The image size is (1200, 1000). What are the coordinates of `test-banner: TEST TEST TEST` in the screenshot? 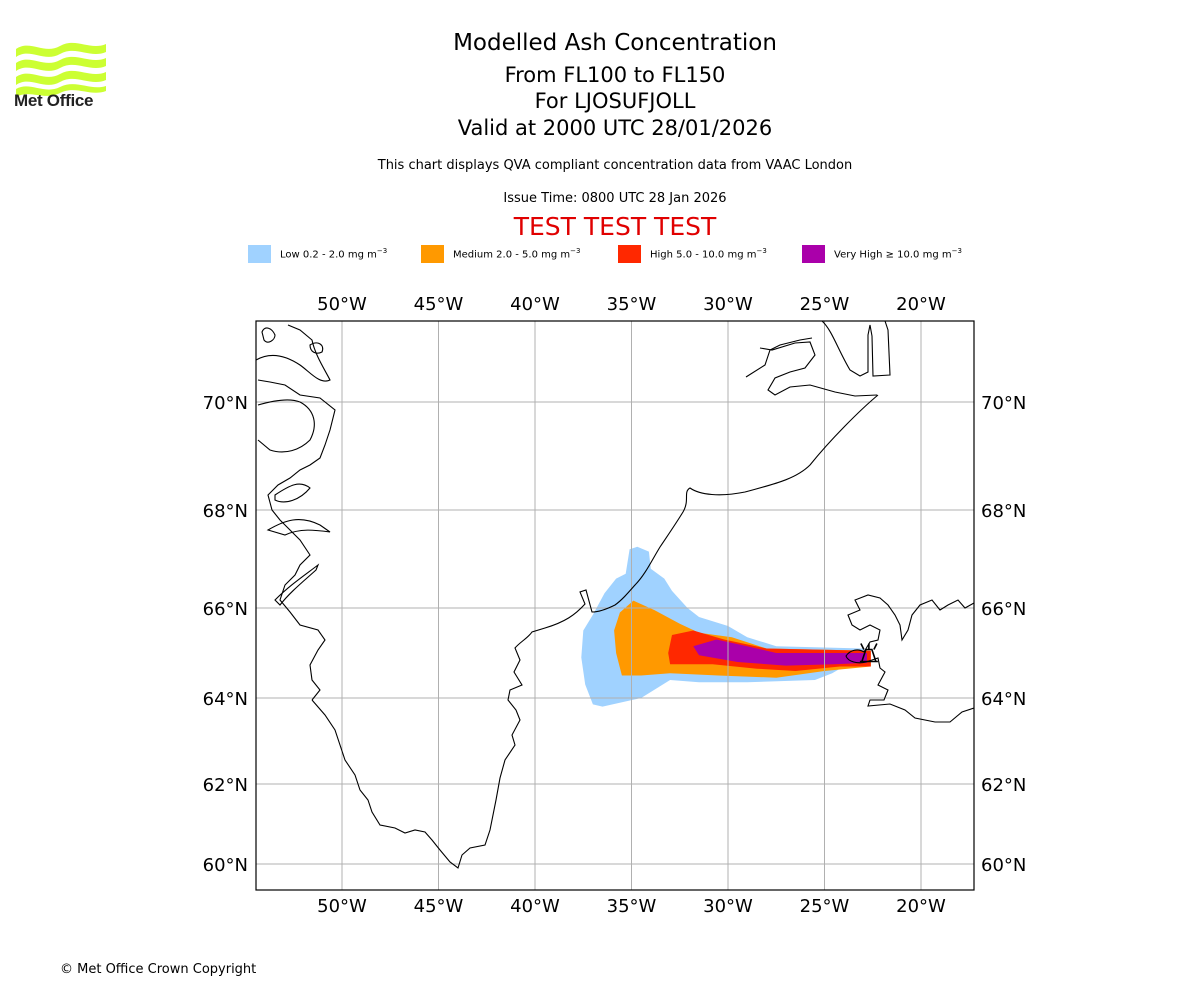 It's located at (615, 226).